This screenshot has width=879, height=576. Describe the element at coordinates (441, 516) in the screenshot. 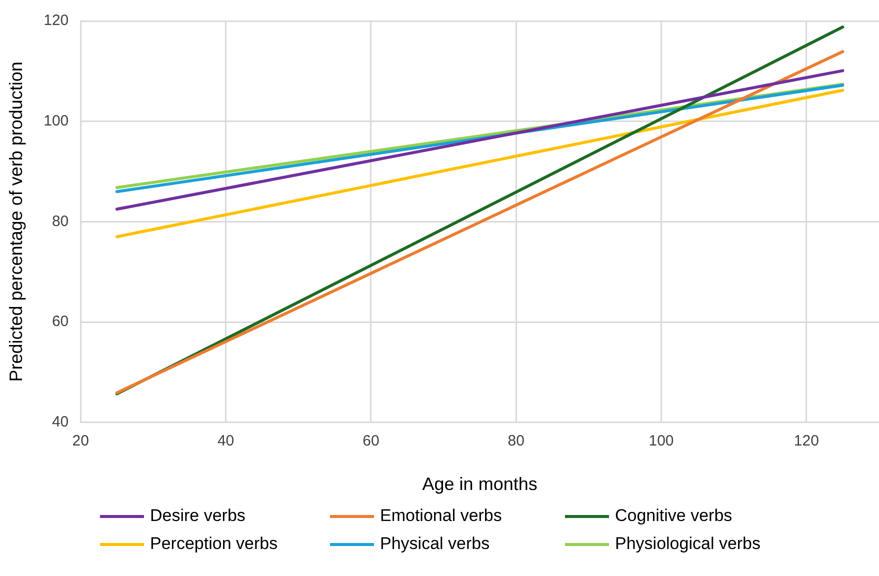

I see `legend-label: Emotional verbs` at that location.